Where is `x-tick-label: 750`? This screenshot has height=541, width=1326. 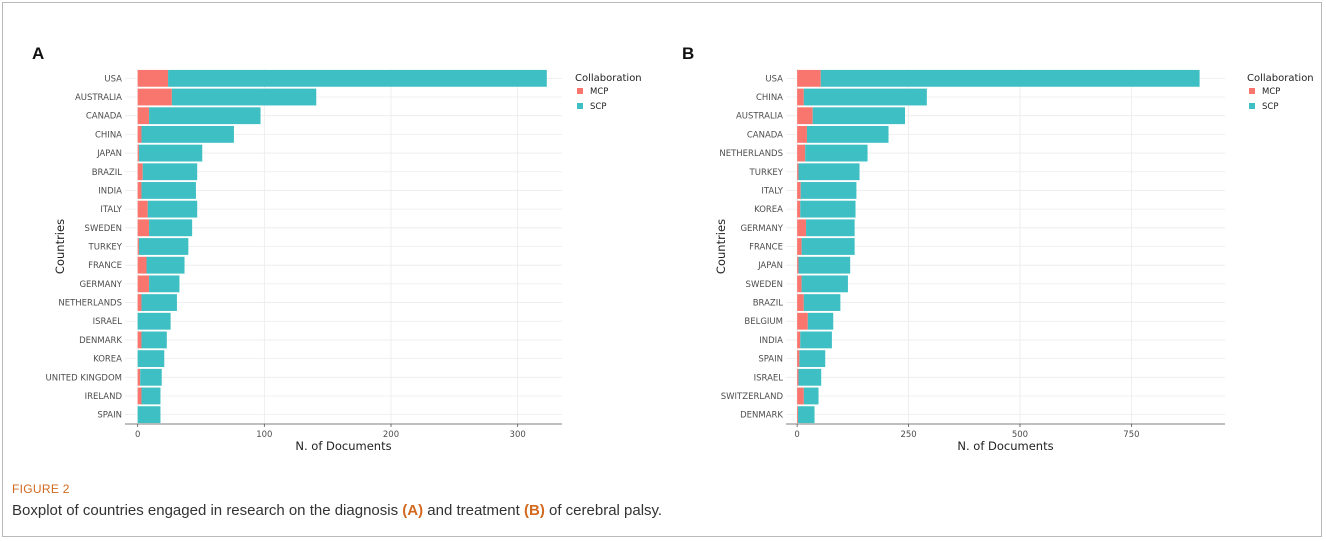
x-tick-label: 750 is located at coordinates (1131, 435).